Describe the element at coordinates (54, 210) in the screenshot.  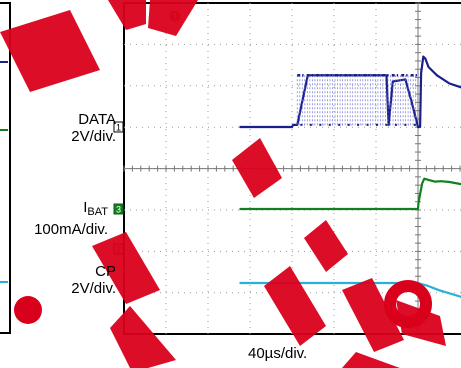
I see `ibat-channel-name: IBAT` at that location.